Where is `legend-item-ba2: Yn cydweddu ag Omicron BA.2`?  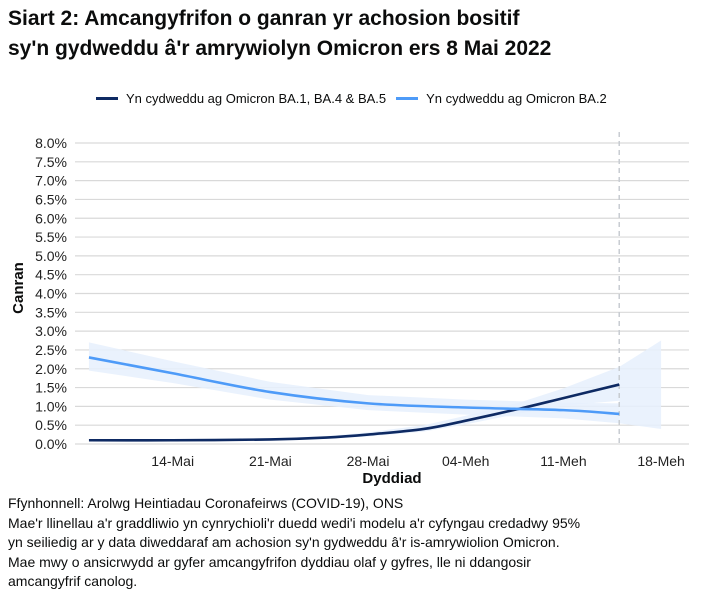
legend-item-ba2: Yn cydweddu ag Omicron BA.2 is located at coordinates (501, 98).